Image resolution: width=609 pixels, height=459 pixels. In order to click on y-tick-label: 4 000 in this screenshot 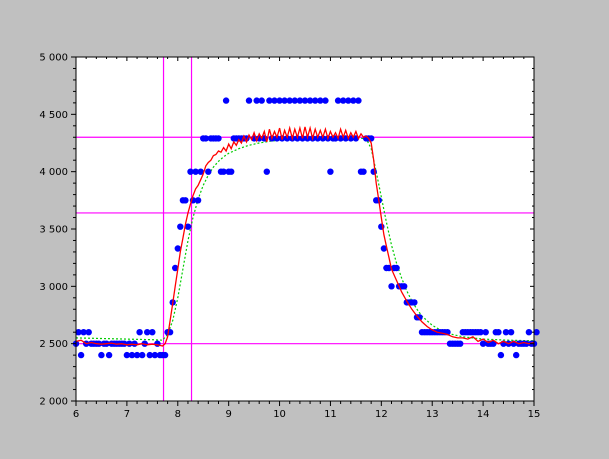, I will do `click(53, 172)`.